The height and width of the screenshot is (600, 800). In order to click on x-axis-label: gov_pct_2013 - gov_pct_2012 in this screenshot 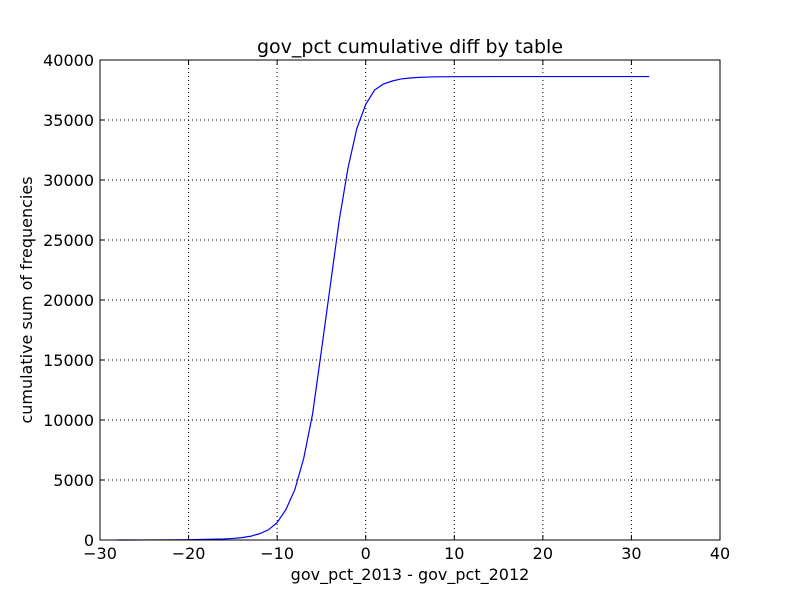, I will do `click(410, 575)`.